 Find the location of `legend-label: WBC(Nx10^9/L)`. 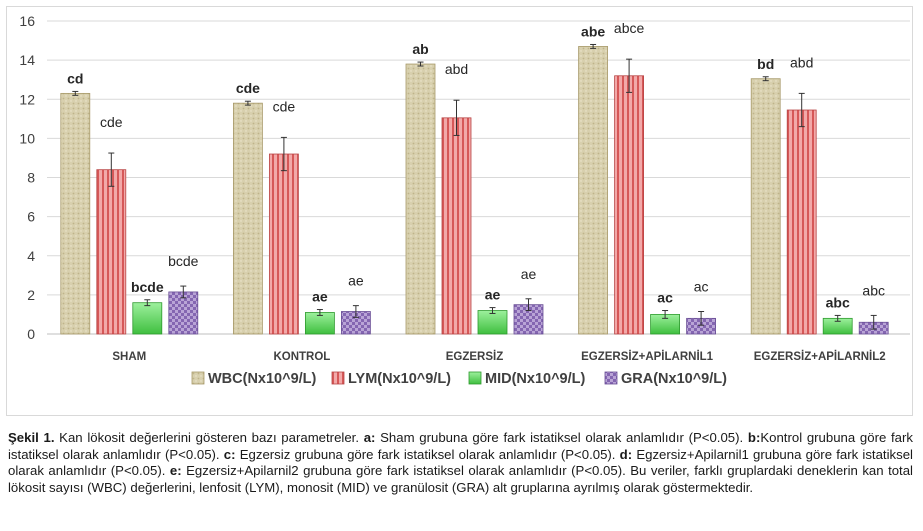

legend-label: WBC(Nx10^9/L) is located at coordinates (262, 379).